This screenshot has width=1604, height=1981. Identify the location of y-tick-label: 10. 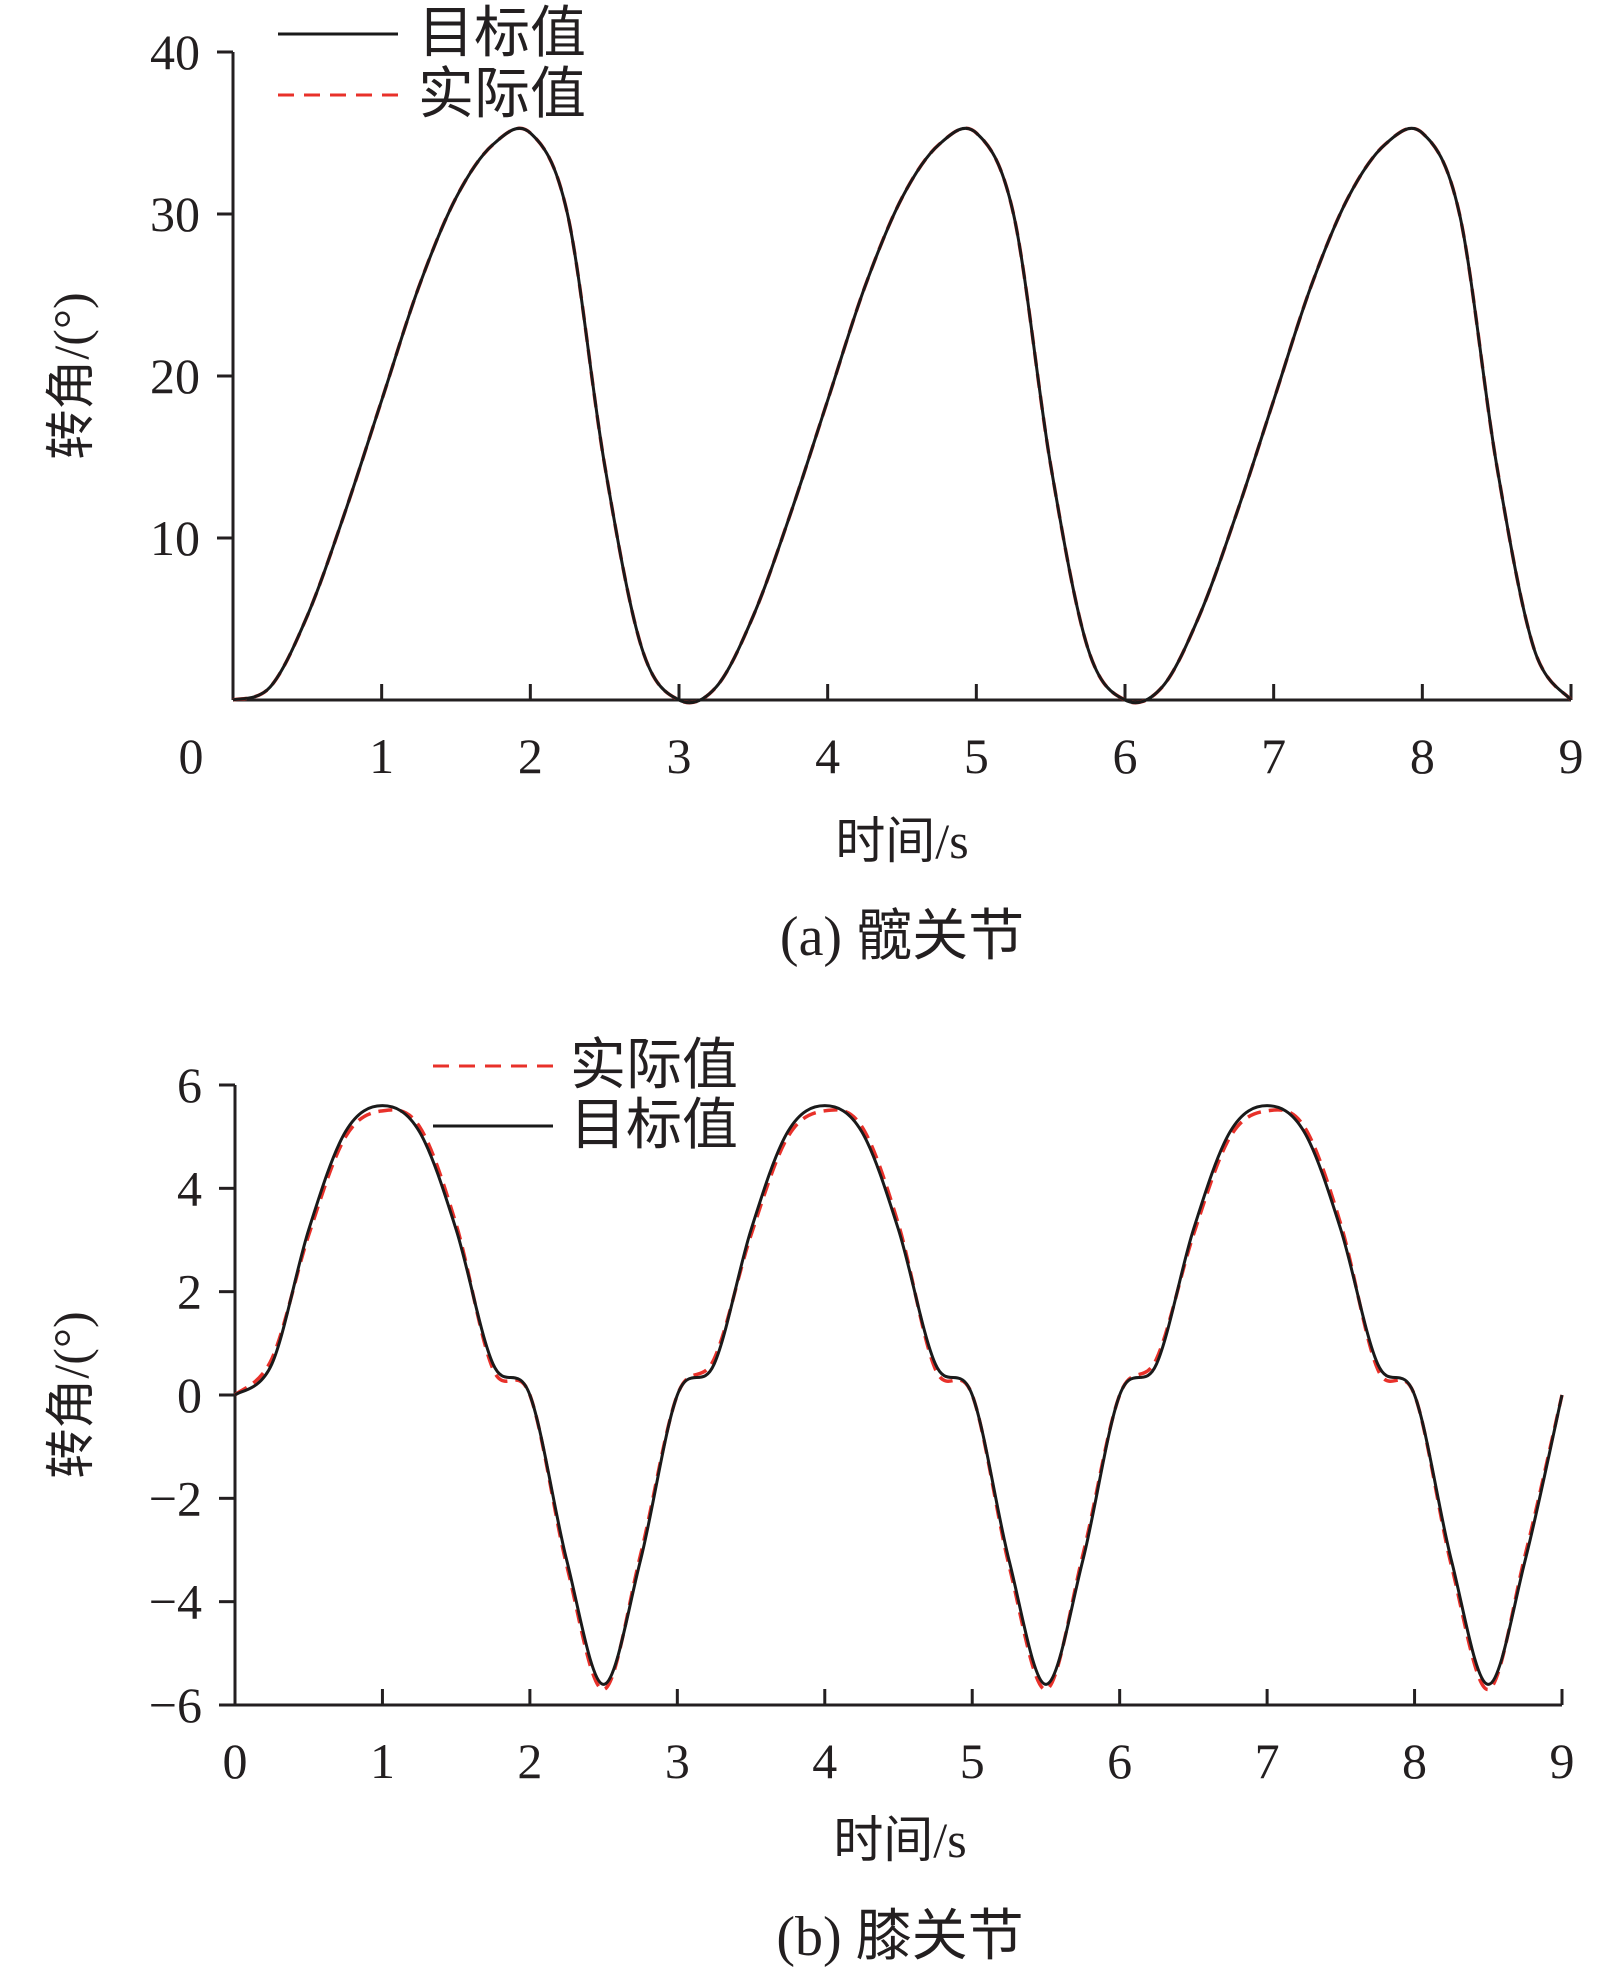
(175, 538).